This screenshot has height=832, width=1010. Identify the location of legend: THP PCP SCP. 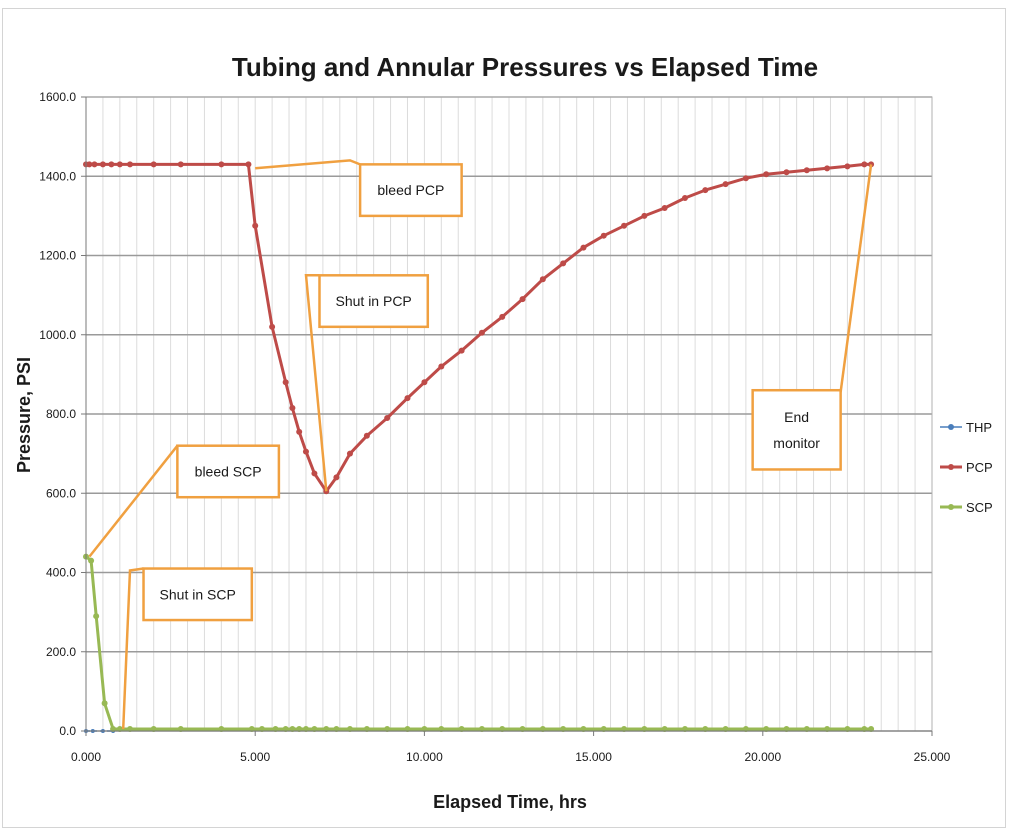
(966, 467).